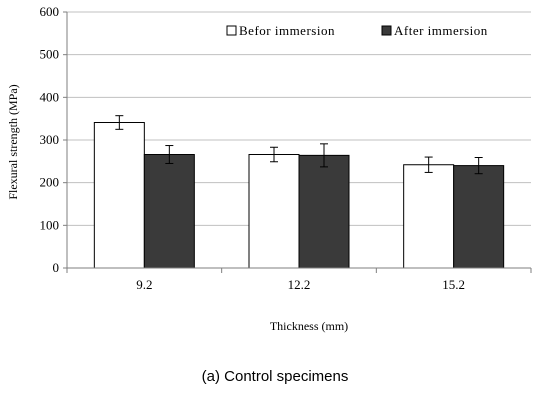 The height and width of the screenshot is (400, 550). I want to click on x-axis-ticks: 9.2 12.2 15.2, so click(299, 280).